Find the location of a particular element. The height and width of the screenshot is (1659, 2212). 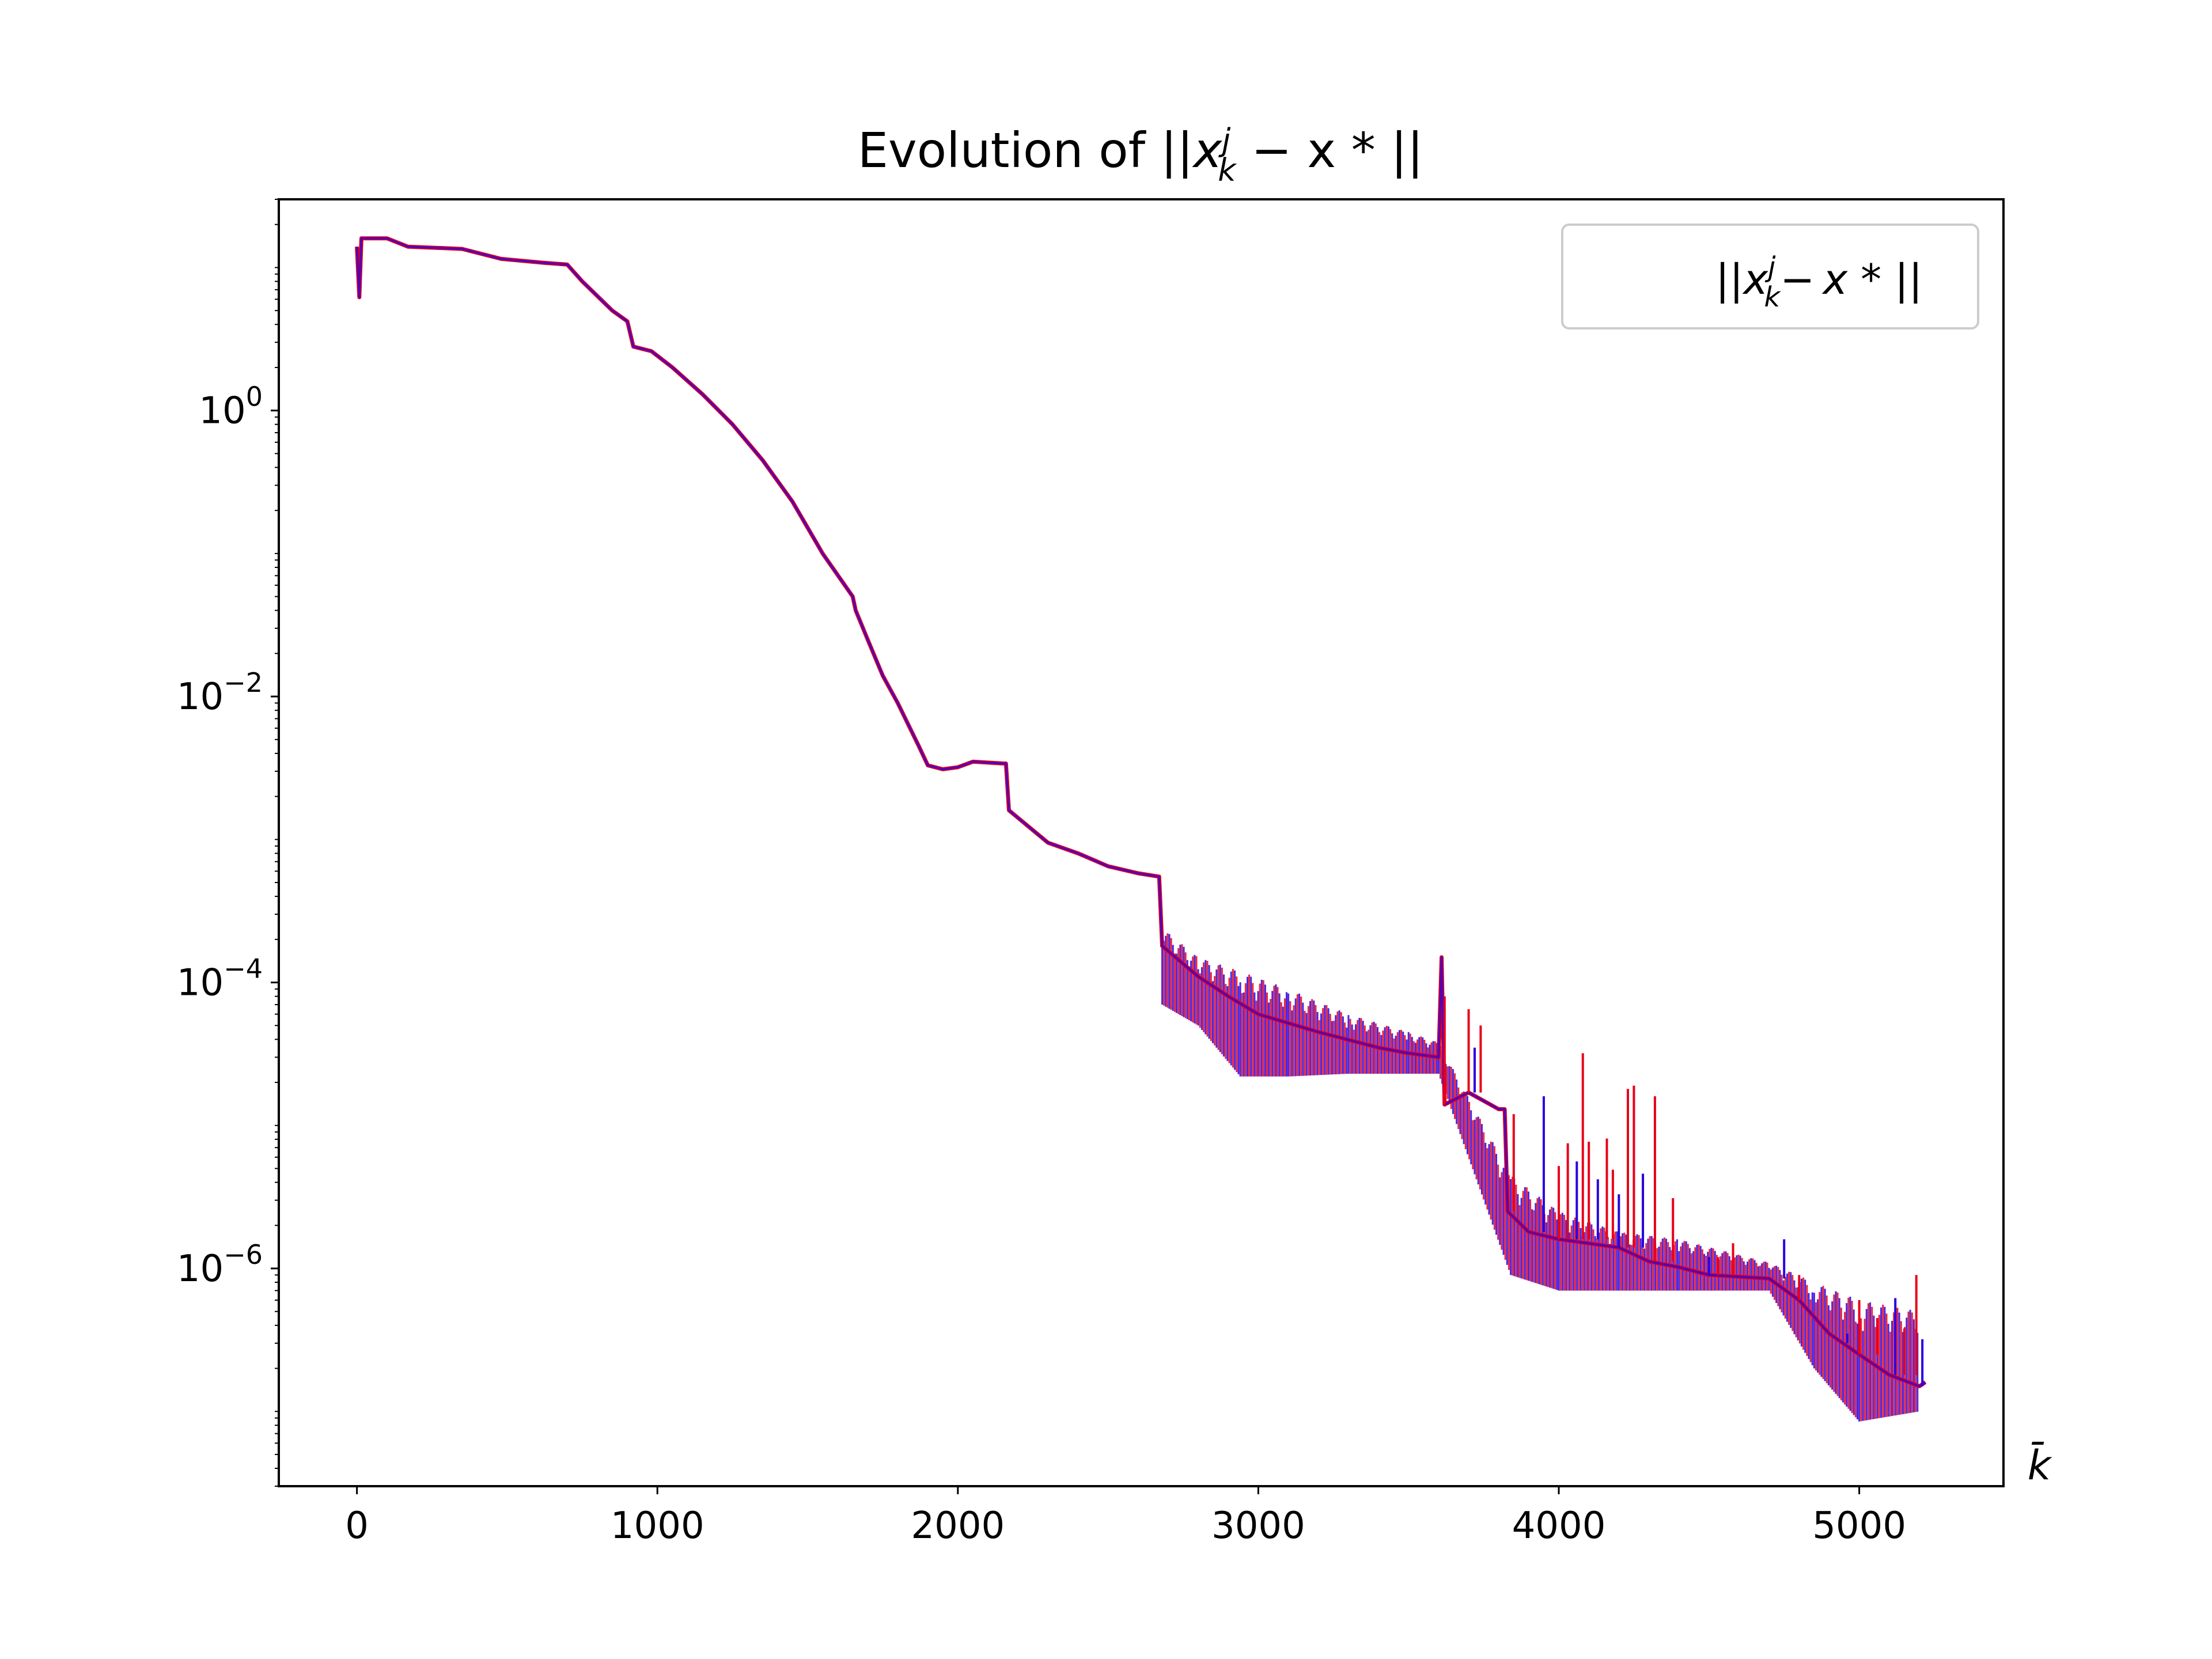

legend: ||xj k− x * || is located at coordinates (1770, 276).